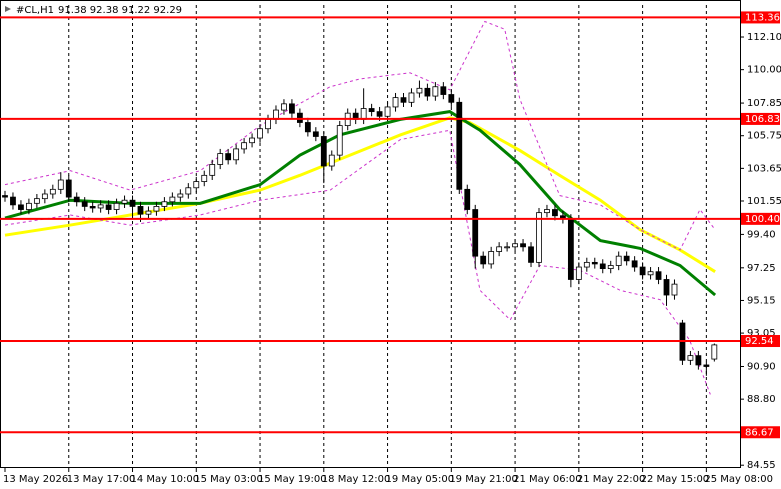 This screenshot has width=781, height=489. I want to click on y-tick-label: 90.90, so click(761, 367).